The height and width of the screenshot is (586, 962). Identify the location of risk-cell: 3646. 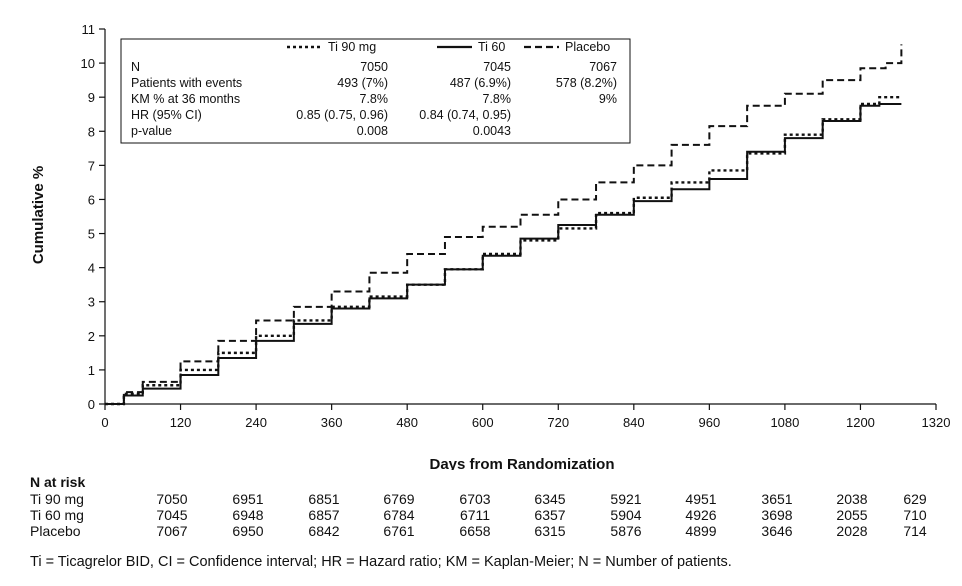
(777, 531).